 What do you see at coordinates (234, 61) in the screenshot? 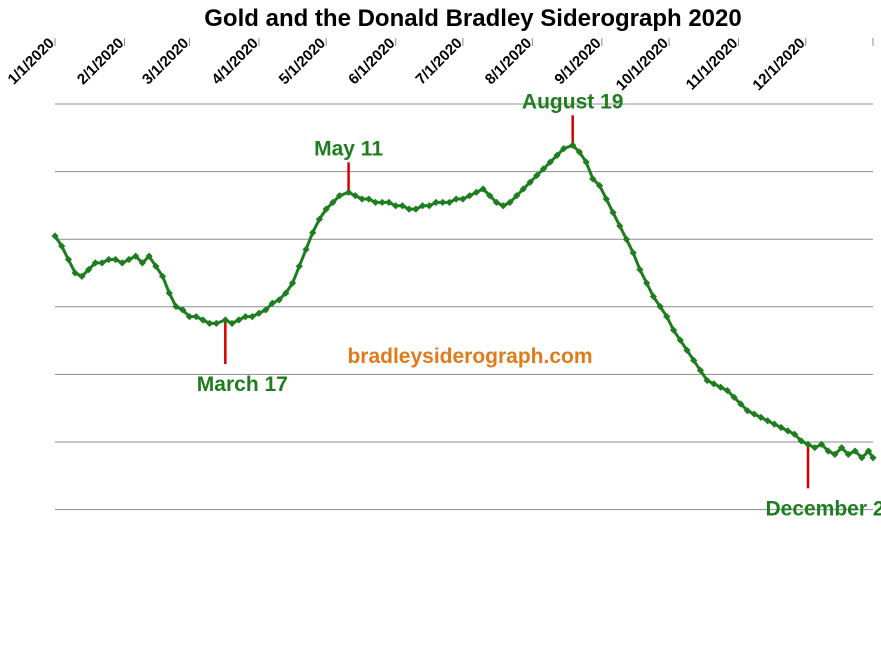
I see `x-tick-label: 4/1/2020` at bounding box center [234, 61].